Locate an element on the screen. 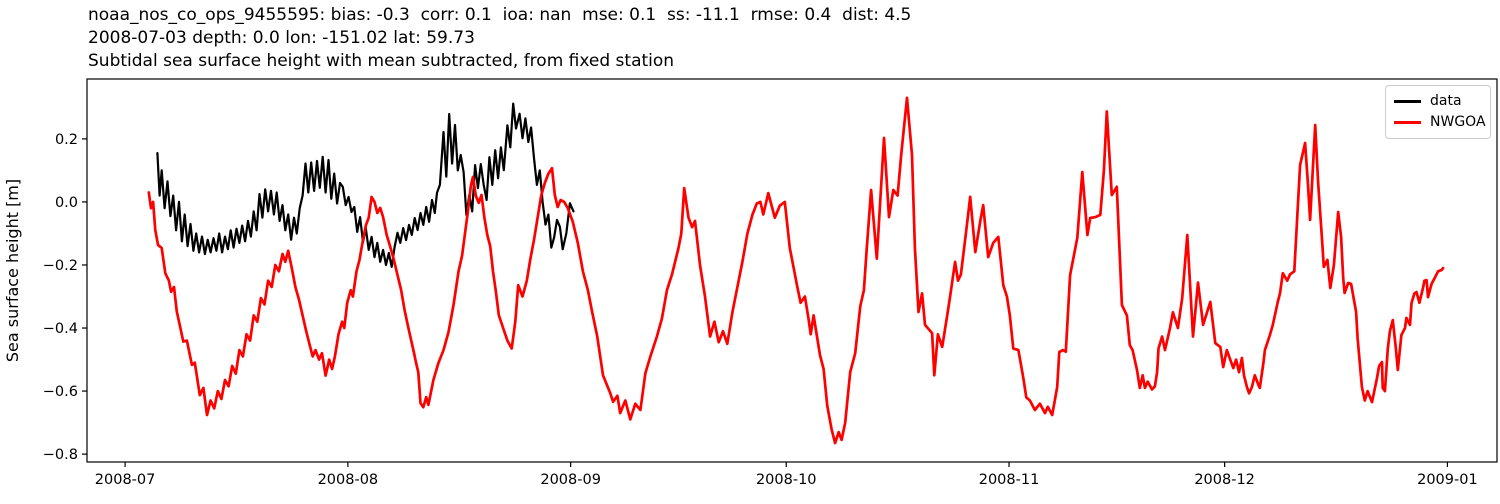 The height and width of the screenshot is (504, 1500). x-tick-label: 2008-12 is located at coordinates (1224, 480).